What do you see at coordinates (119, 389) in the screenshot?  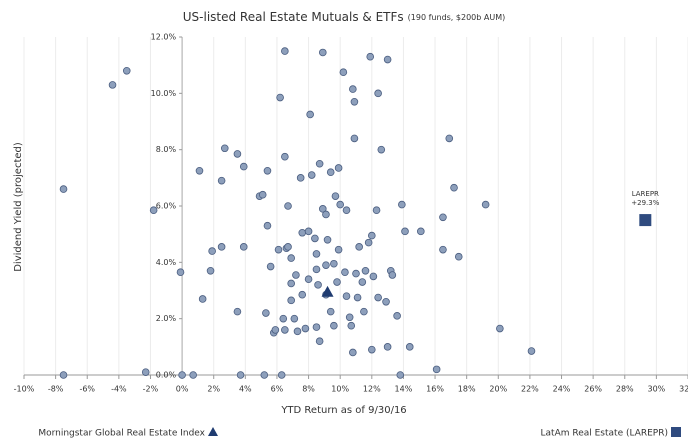 I see `x-tick-label: -4%` at bounding box center [119, 389].